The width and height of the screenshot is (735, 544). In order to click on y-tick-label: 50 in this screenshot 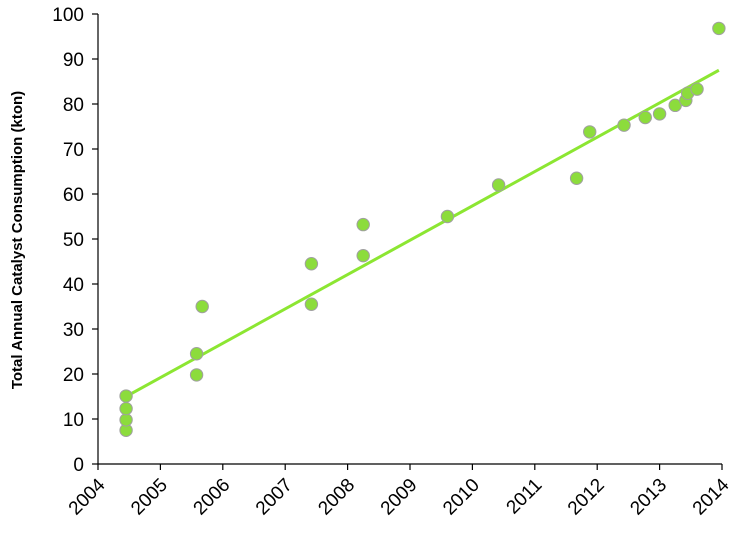, I will do `click(73, 240)`.